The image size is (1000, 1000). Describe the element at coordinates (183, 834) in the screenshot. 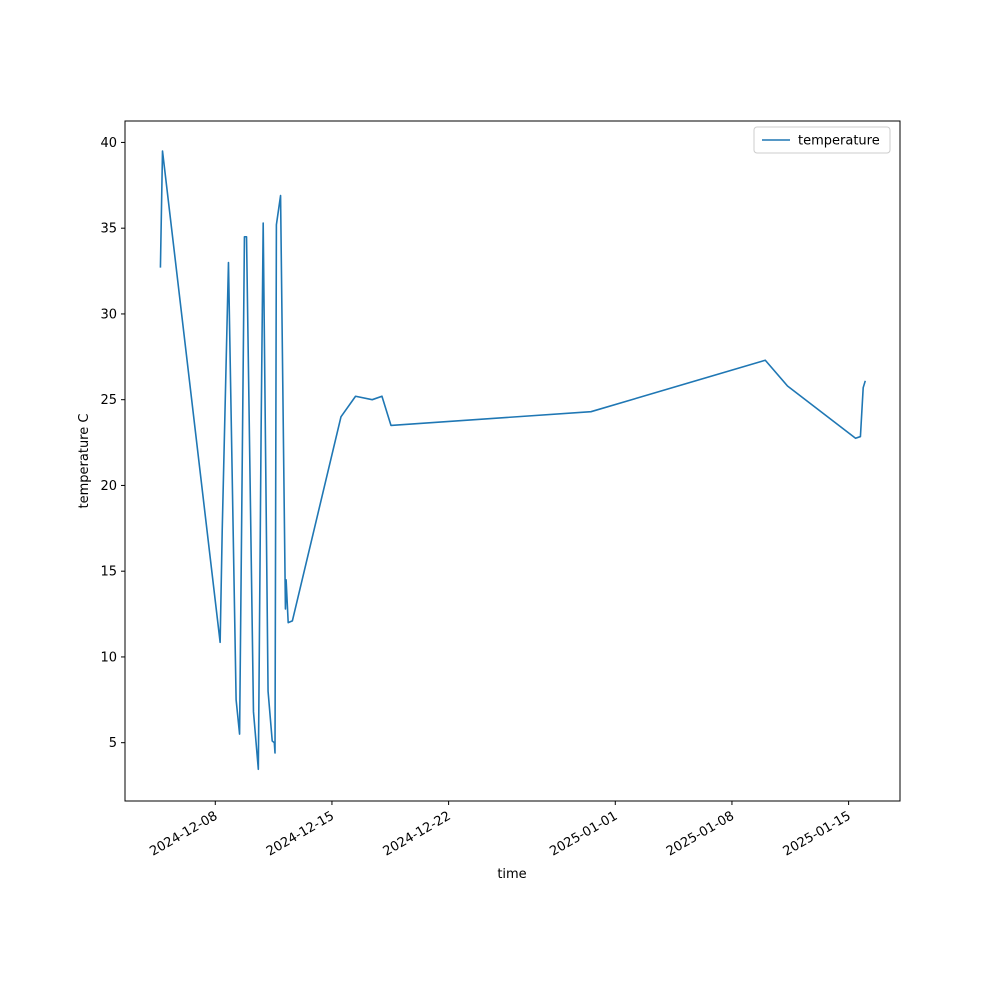

I see `x-tick-label: 2024-12-08` at that location.